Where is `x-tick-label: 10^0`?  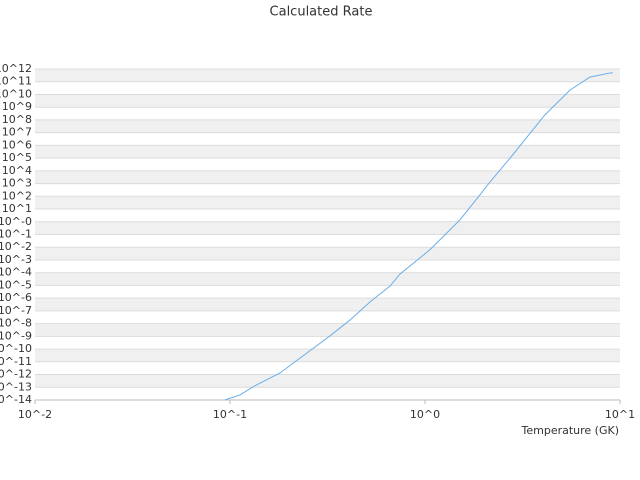
x-tick-label: 10^0 is located at coordinates (425, 414).